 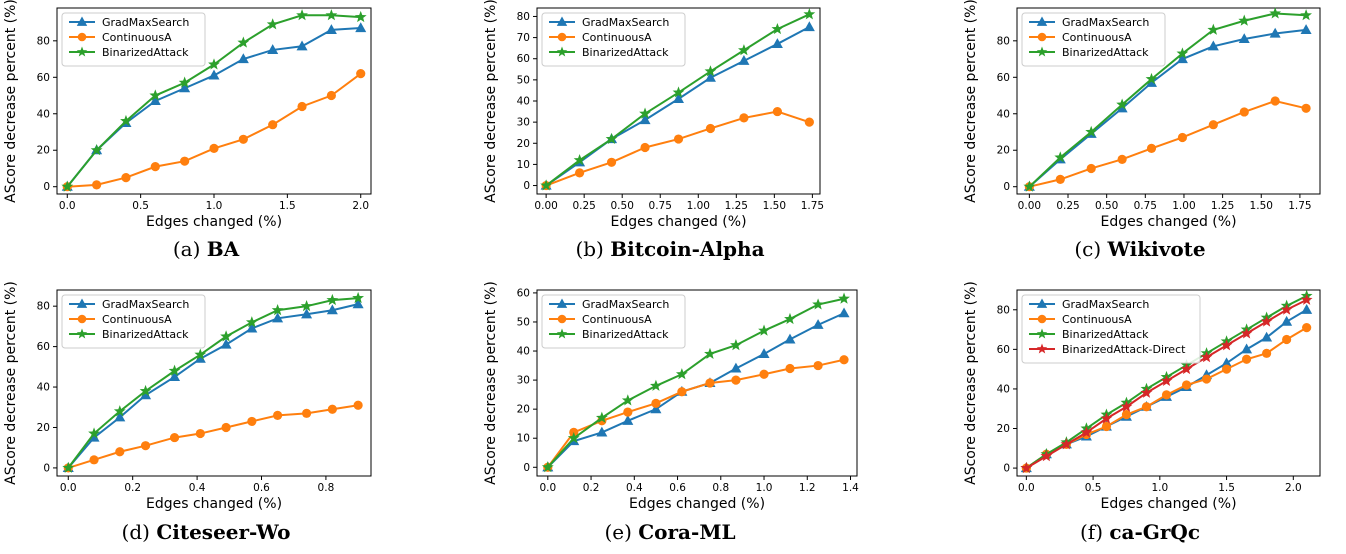 I want to click on y-tick-label: 50, so click(x=523, y=80).